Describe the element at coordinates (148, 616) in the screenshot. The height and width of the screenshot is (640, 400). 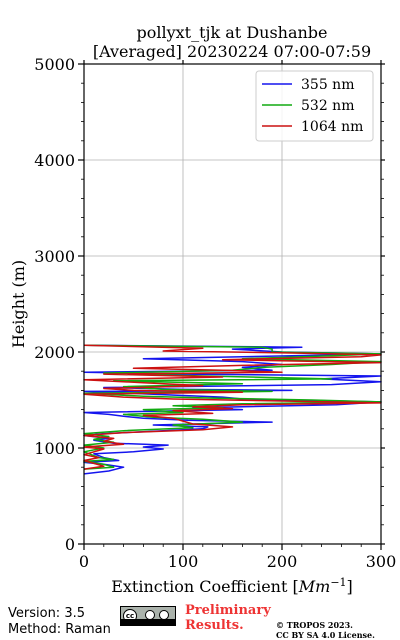
I see `cc-license-badge: cc` at that location.